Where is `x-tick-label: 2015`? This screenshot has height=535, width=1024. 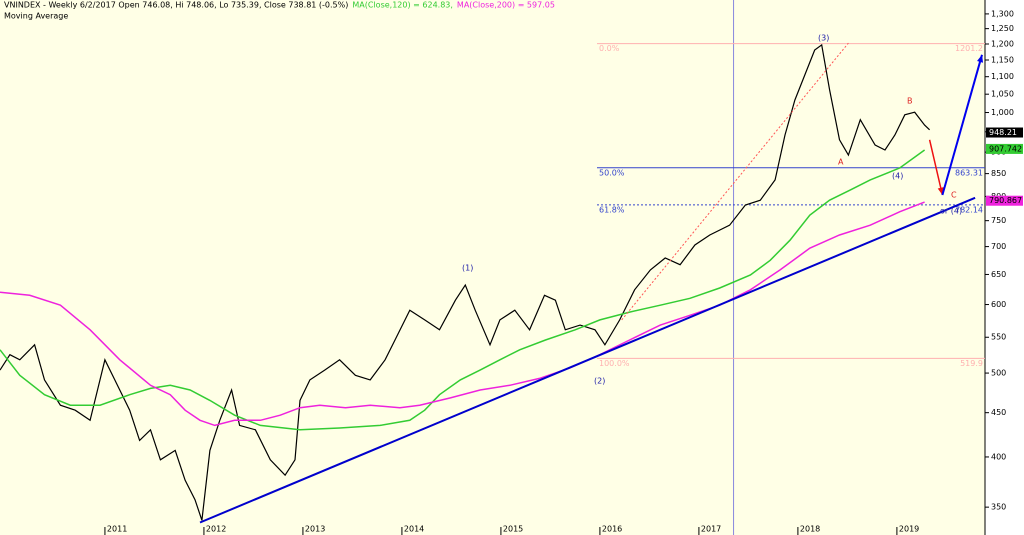
x-tick-label: 2015 is located at coordinates (513, 529).